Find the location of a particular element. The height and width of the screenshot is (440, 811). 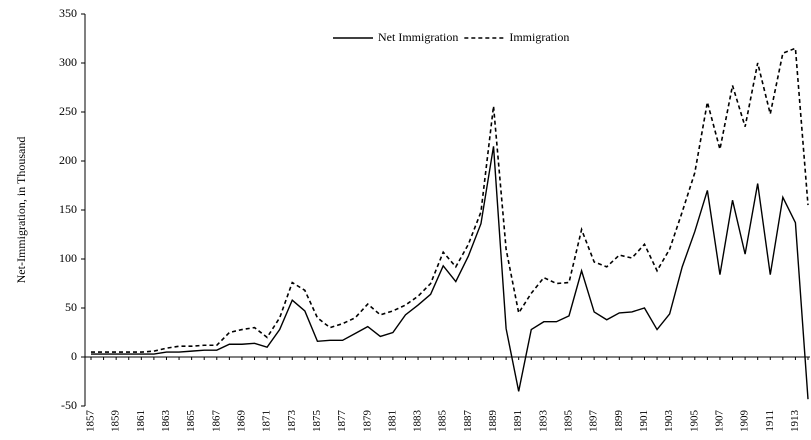

x-tick-label: 1891 is located at coordinates (518, 421).